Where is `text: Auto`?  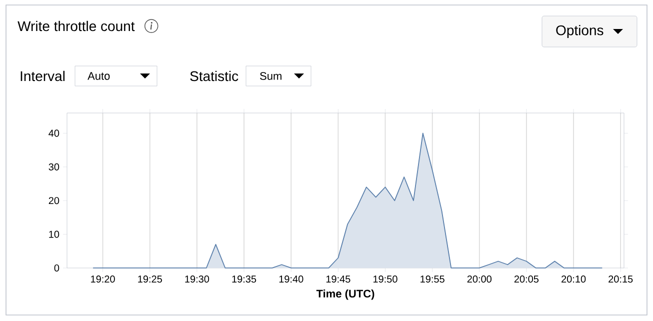 text: Auto is located at coordinates (99, 76).